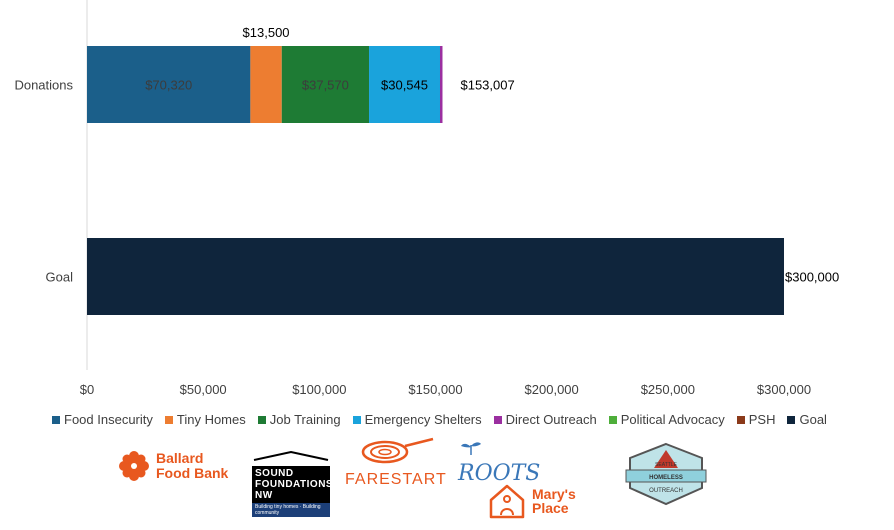  I want to click on marys-logo-line2: Place, so click(550, 508).